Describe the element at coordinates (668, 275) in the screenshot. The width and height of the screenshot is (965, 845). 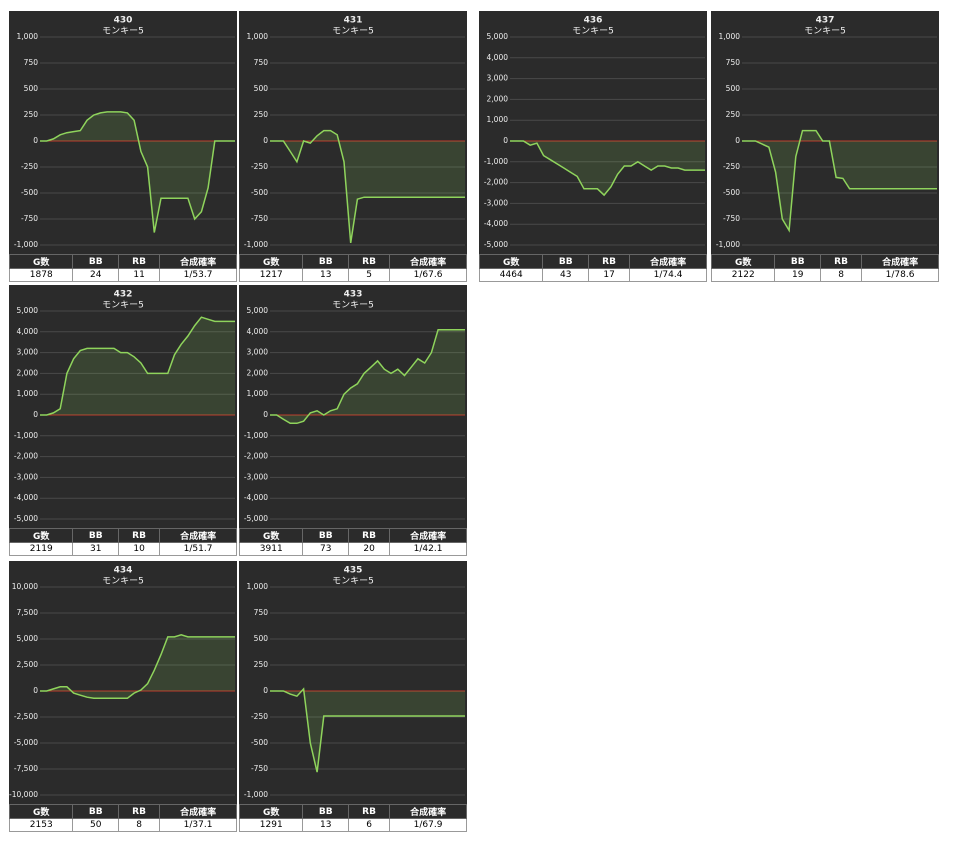
I see `cell: 1/74.4` at that location.